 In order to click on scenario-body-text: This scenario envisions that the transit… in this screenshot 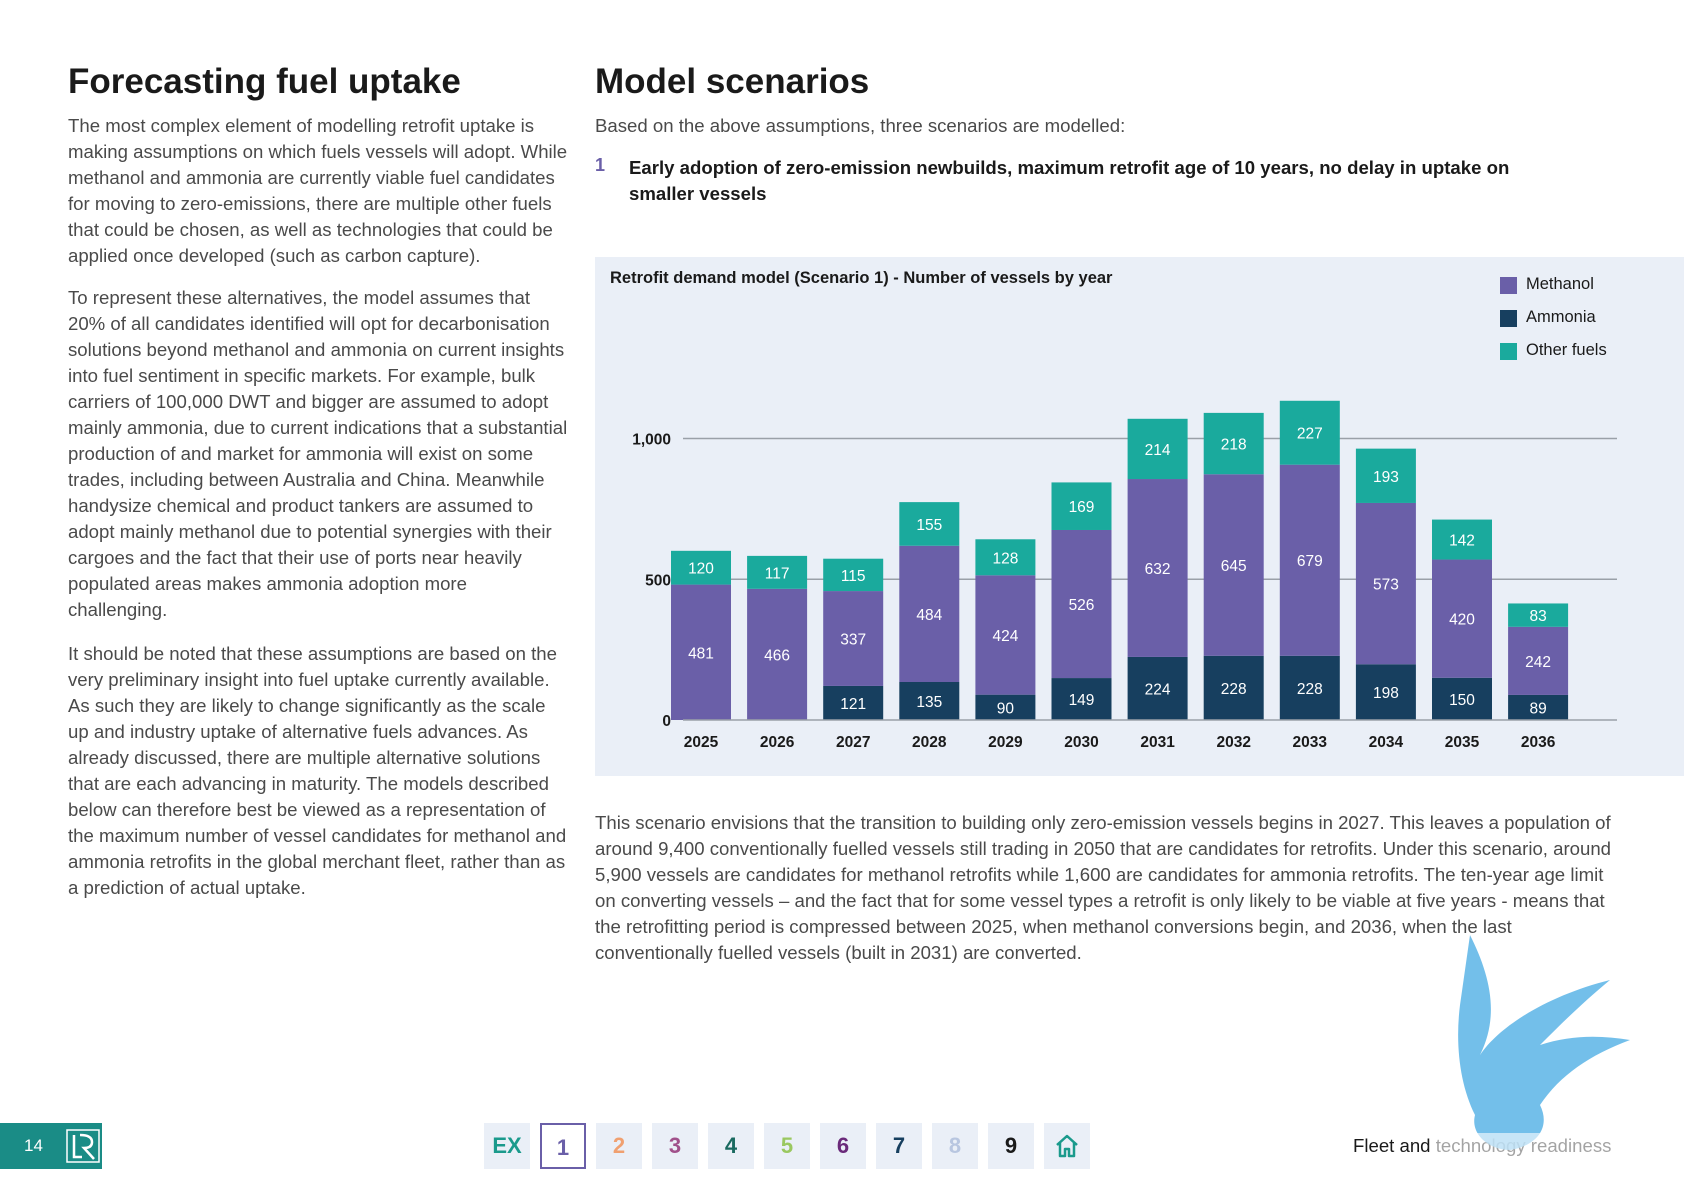, I will do `click(1103, 887)`.